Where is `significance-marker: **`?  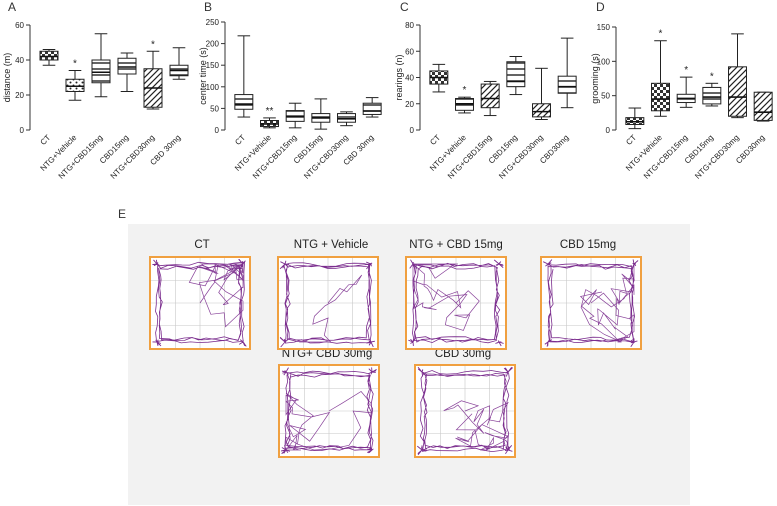 significance-marker: ** is located at coordinates (270, 111).